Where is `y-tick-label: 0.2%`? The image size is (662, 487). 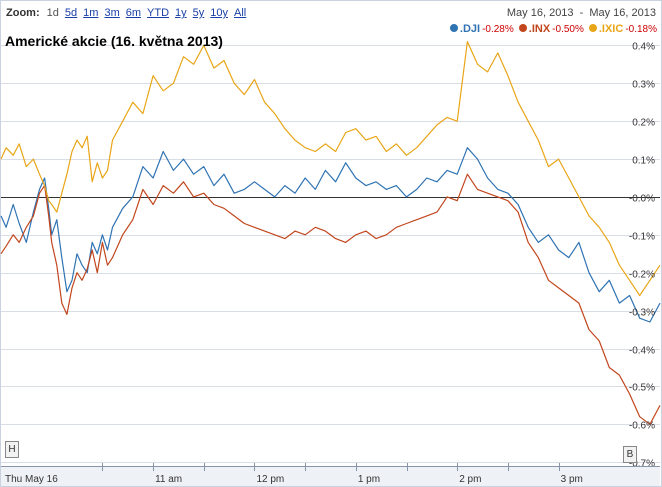 y-tick-label: 0.2% is located at coordinates (643, 123).